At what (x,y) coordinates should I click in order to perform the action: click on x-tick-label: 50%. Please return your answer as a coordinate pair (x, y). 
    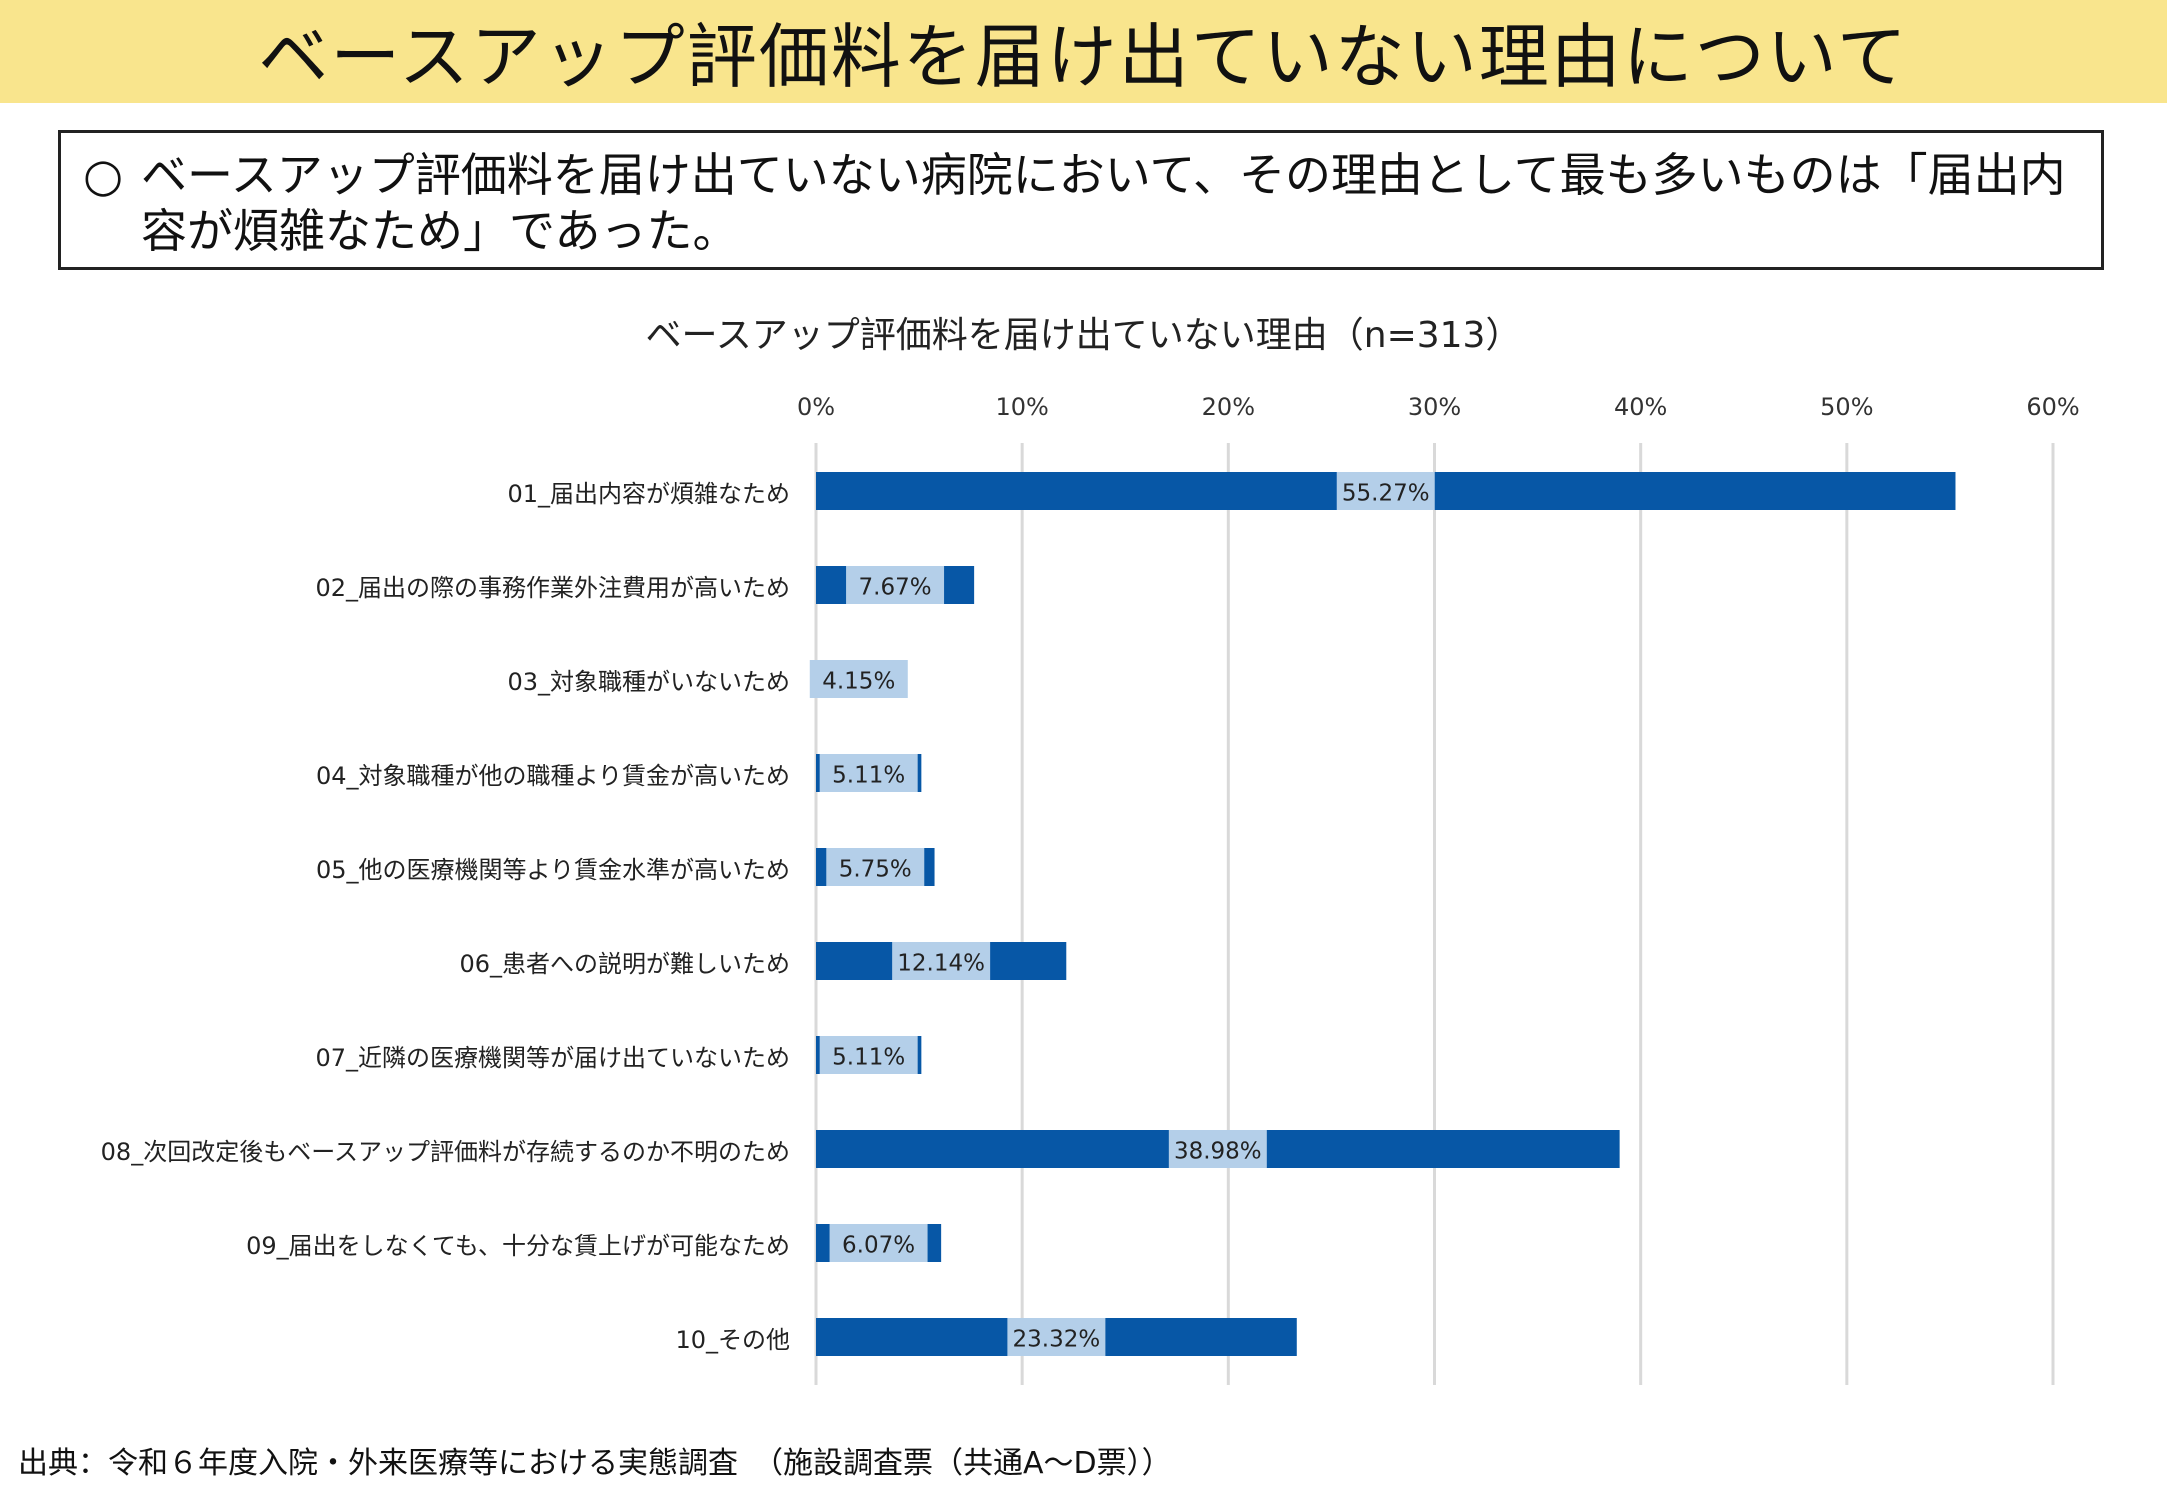
    Looking at the image, I should click on (1846, 407).